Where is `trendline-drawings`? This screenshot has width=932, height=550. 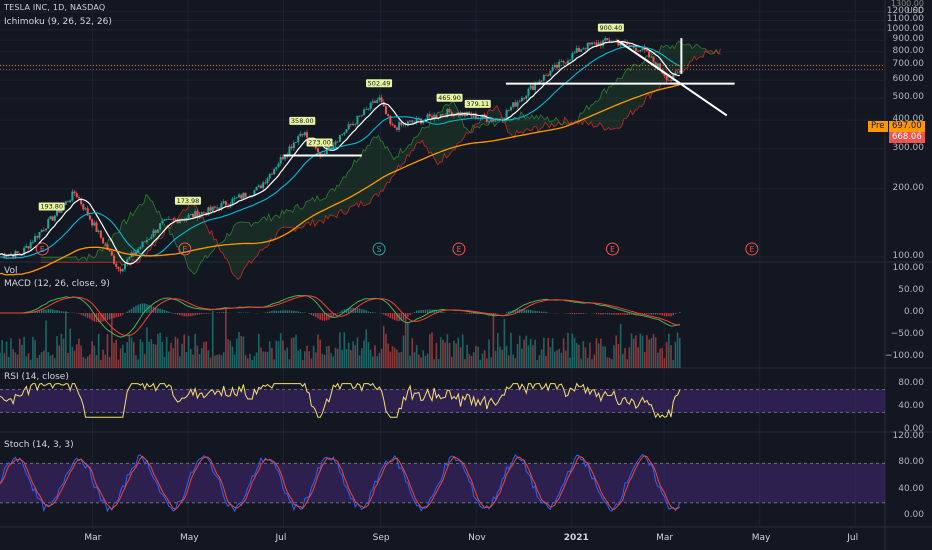
trendline-drawings is located at coordinates (509, 97).